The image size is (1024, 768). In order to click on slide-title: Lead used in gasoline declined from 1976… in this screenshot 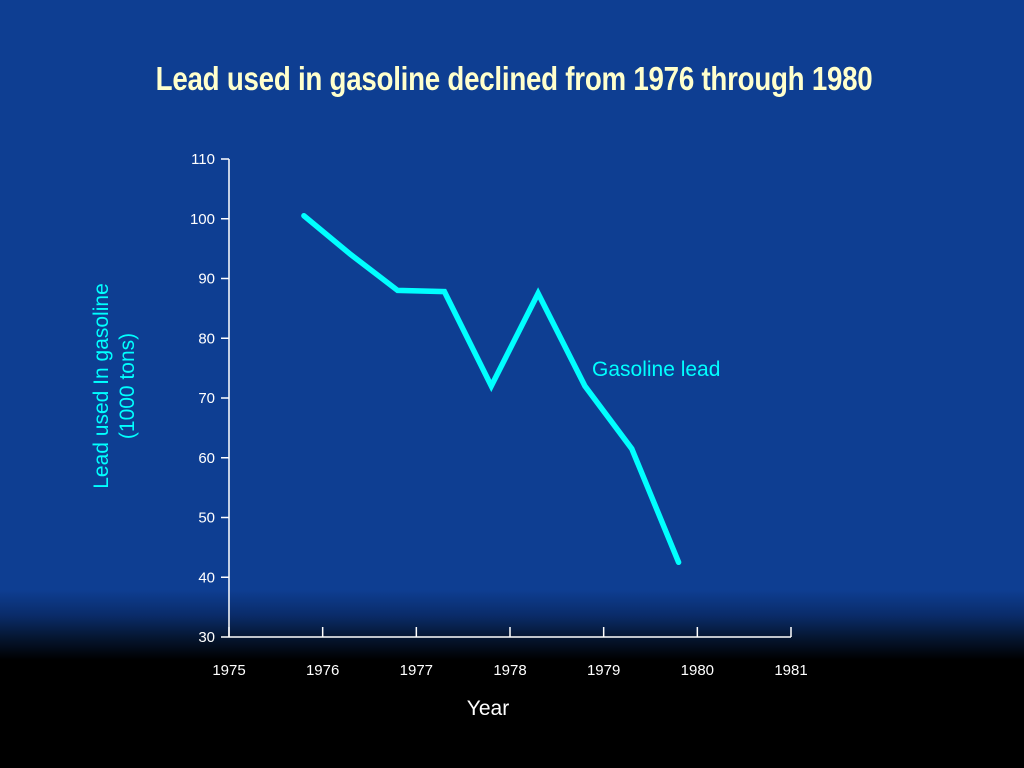, I will do `click(514, 78)`.